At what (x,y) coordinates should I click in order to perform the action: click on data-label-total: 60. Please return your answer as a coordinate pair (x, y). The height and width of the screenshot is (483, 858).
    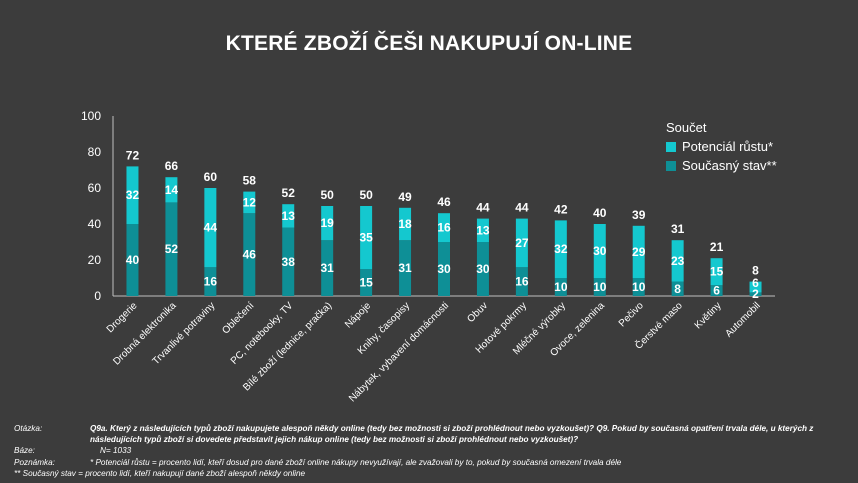
    Looking at the image, I should click on (211, 177).